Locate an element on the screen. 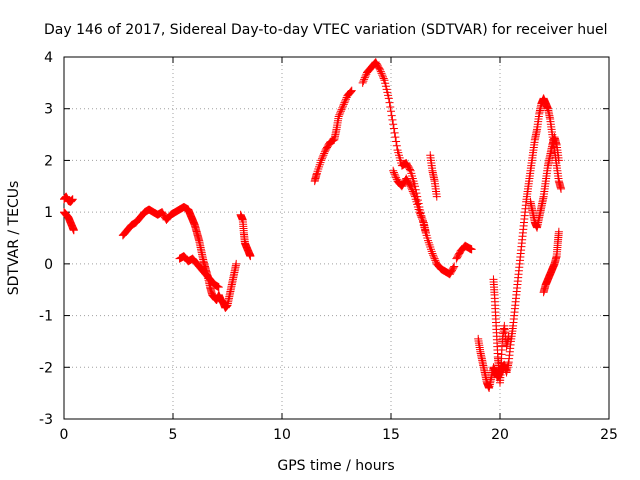 The image size is (640, 480). y-tick-label: -1 is located at coordinates (46, 317).